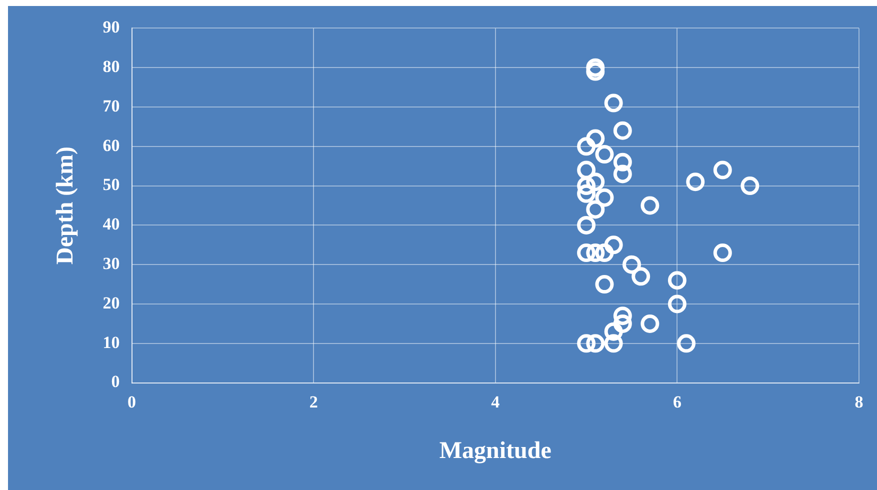 The width and height of the screenshot is (877, 490). I want to click on y-tick-label: 80, so click(111, 66).